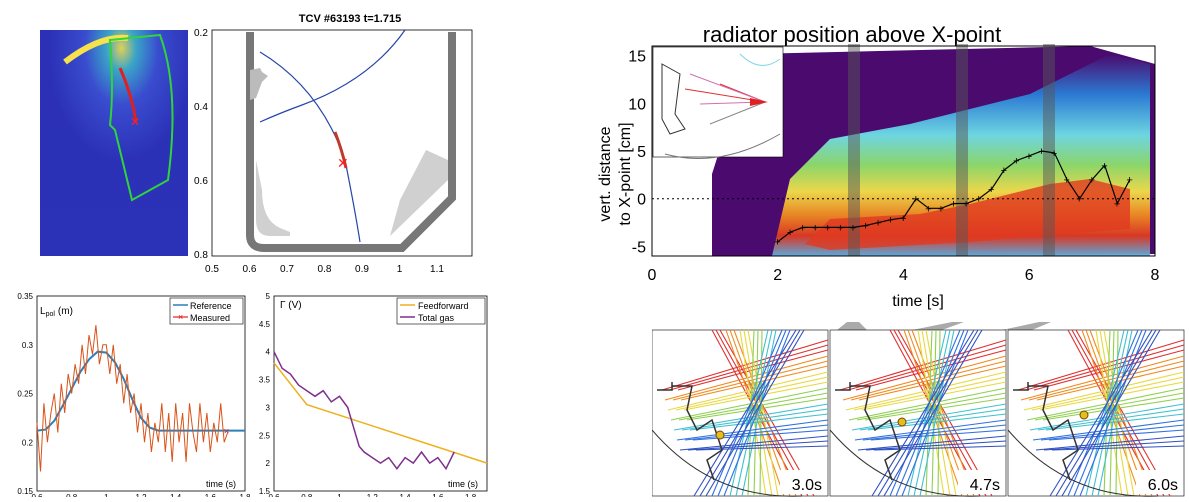  Describe the element at coordinates (437, 269) in the screenshot. I see `x-tick-label: 1.1` at that location.